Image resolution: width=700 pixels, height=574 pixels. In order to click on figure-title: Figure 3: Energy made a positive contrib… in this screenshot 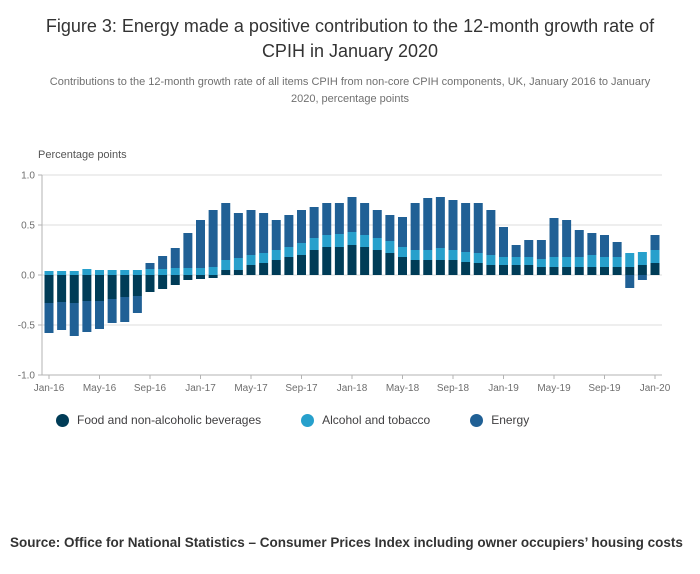, I will do `click(350, 39)`.